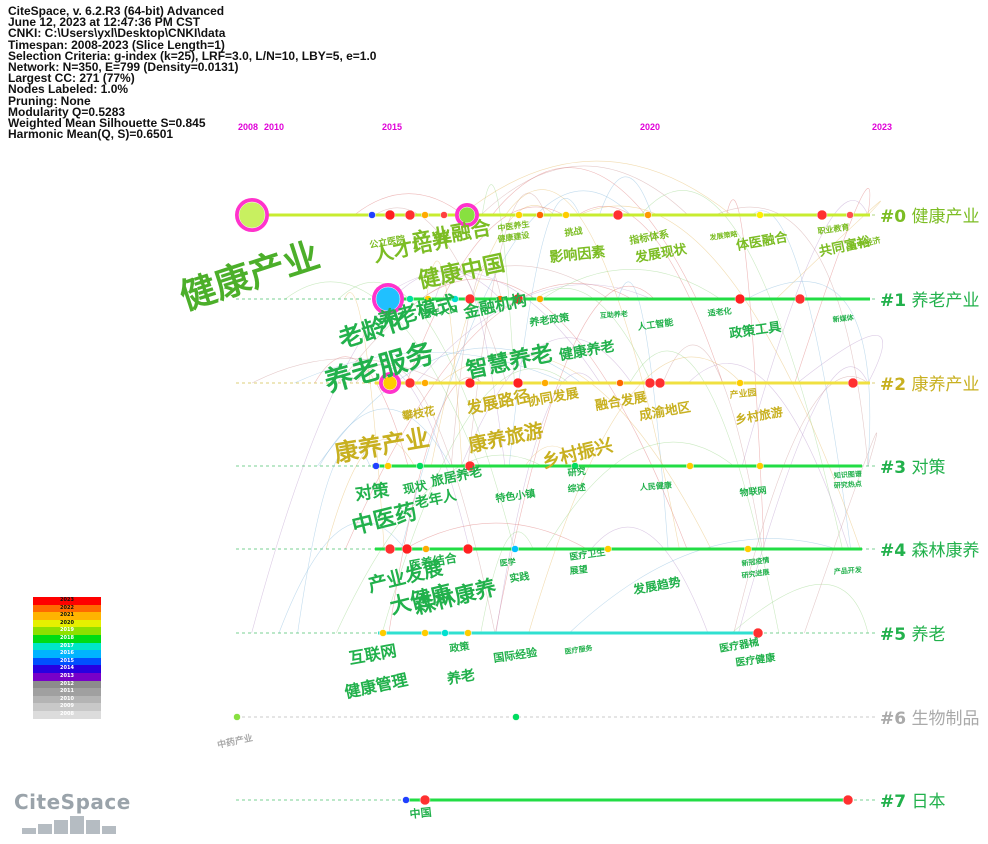 Image resolution: width=988 pixels, height=844 pixels. What do you see at coordinates (513, 237) in the screenshot?
I see `keyword-label: 健康建设` at bounding box center [513, 237].